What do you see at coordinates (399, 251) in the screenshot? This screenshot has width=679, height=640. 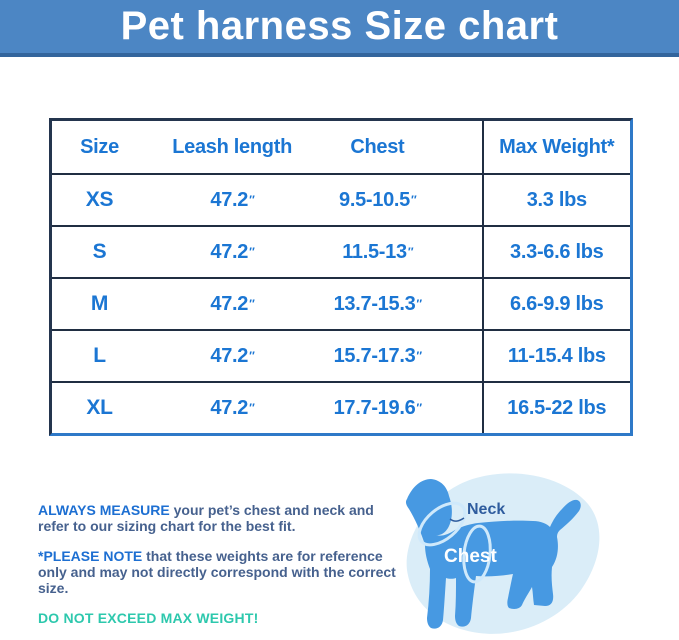 I see `cell-s-chest: 11.5-13 ″` at bounding box center [399, 251].